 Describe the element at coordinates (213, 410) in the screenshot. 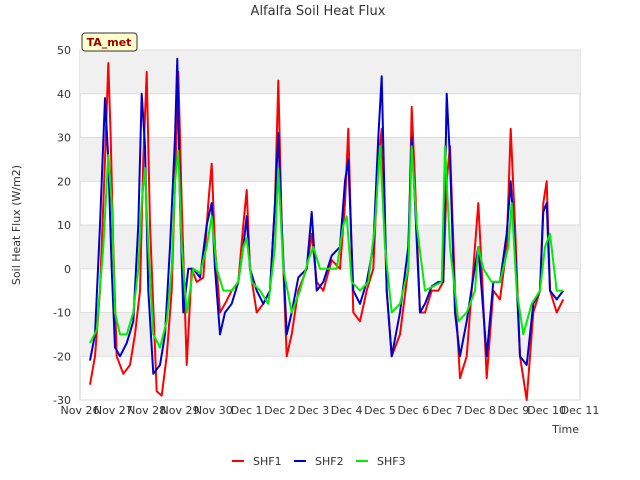

I see `x-tick-label: Nov 30` at that location.